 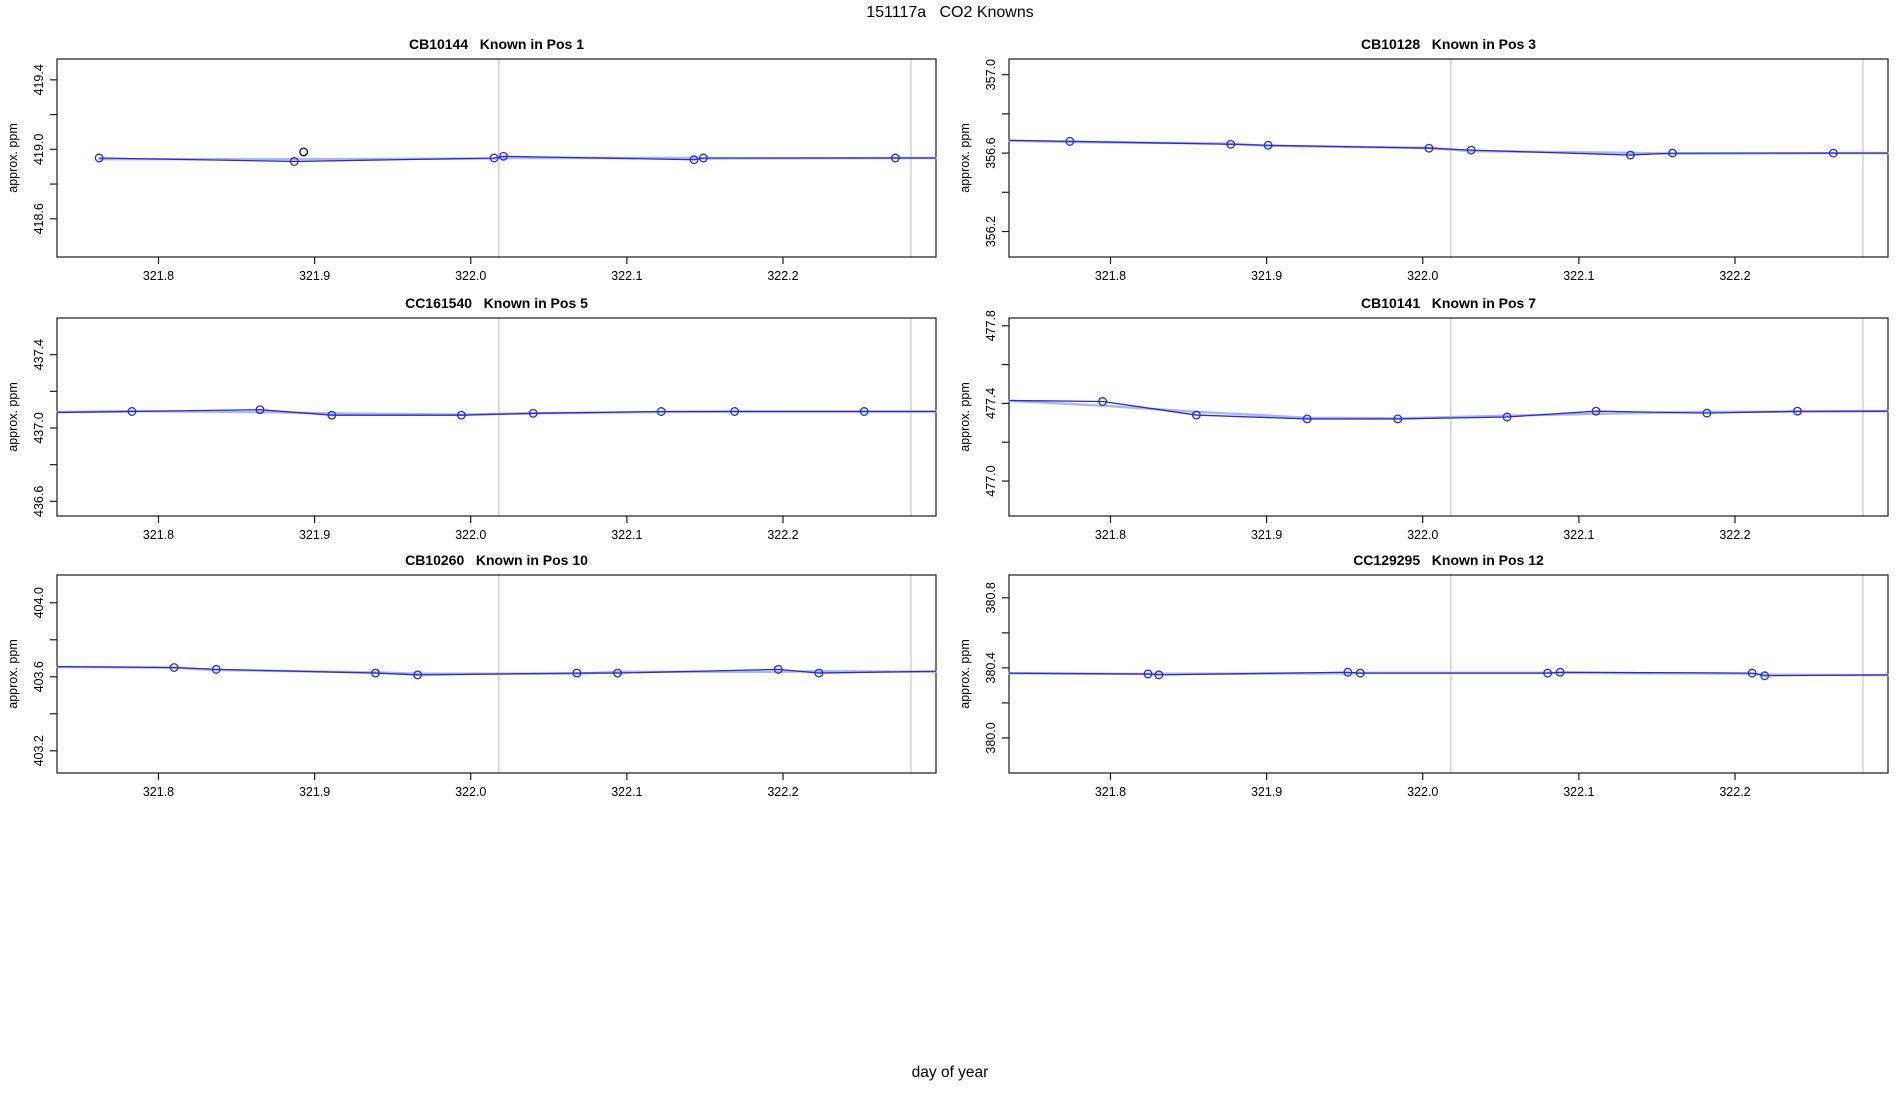 I want to click on outlier-point, so click(x=304, y=152).